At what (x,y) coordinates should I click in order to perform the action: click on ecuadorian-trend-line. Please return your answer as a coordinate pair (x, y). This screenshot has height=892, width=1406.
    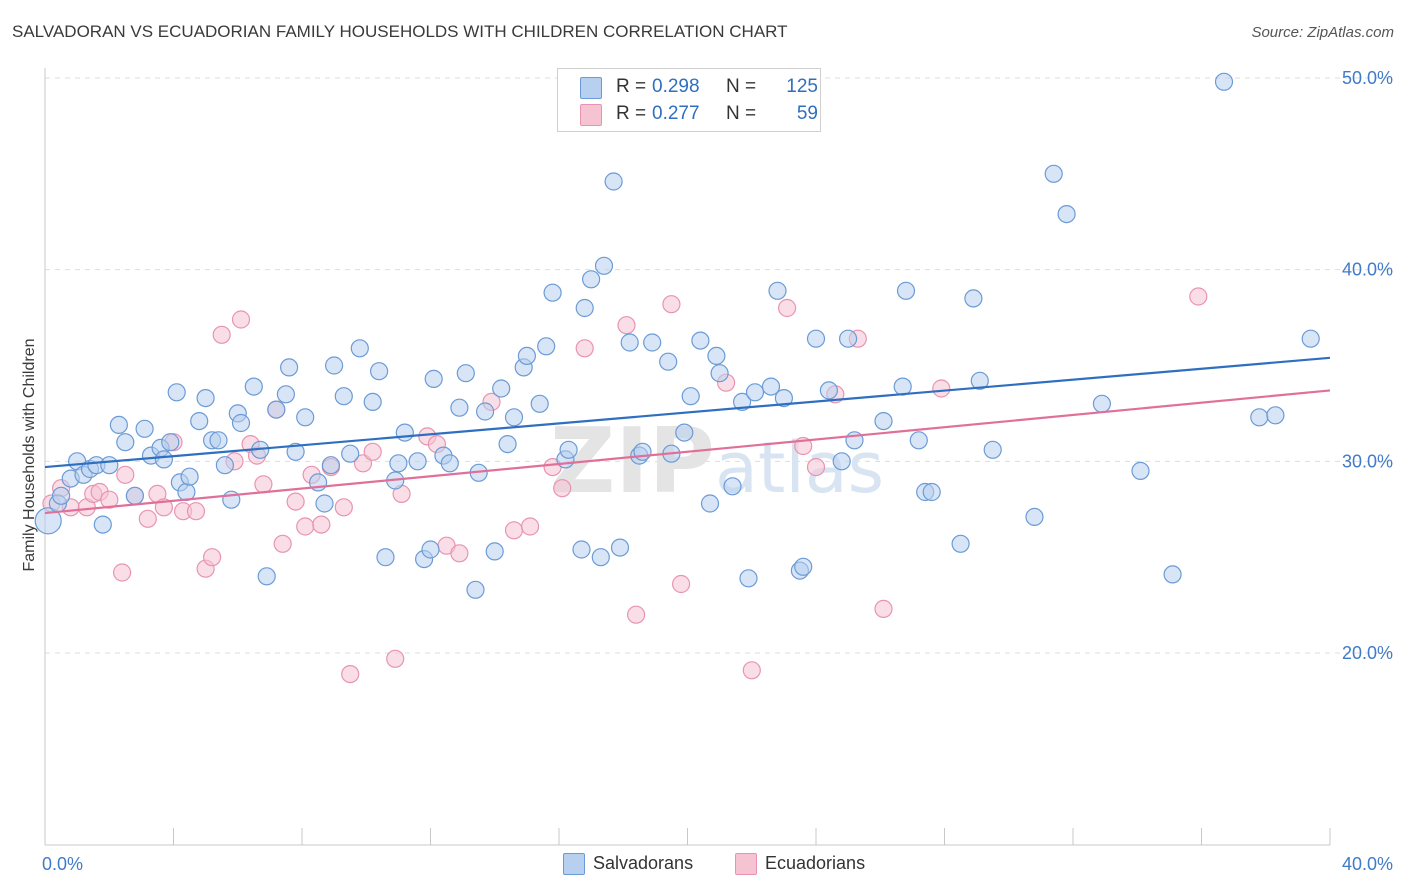
    Looking at the image, I should click on (687, 452).